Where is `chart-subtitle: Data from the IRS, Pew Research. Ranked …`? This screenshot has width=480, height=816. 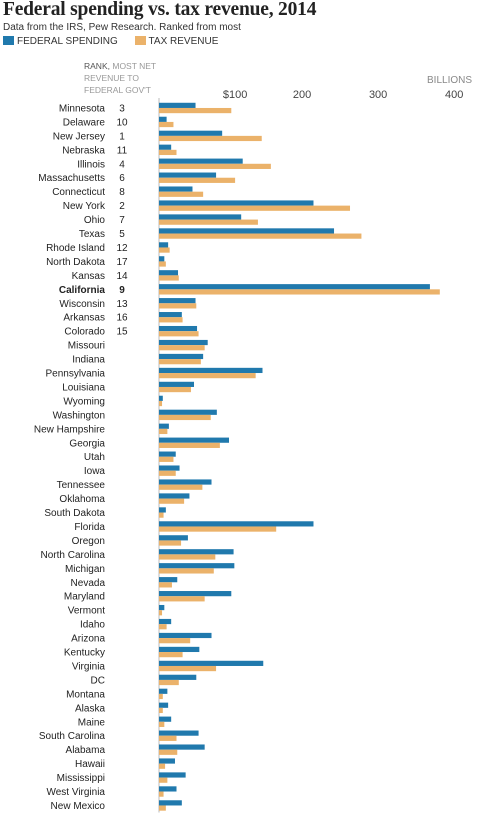
chart-subtitle: Data from the IRS, Pew Research. Ranked … is located at coordinates (122, 27).